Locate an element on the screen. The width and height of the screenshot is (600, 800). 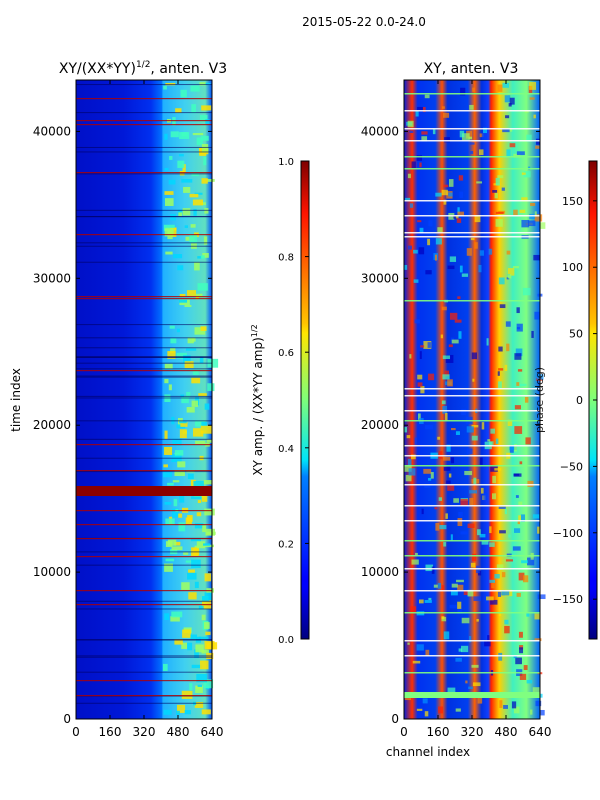
amplitude-x-tick-label: 160 is located at coordinates (110, 732).